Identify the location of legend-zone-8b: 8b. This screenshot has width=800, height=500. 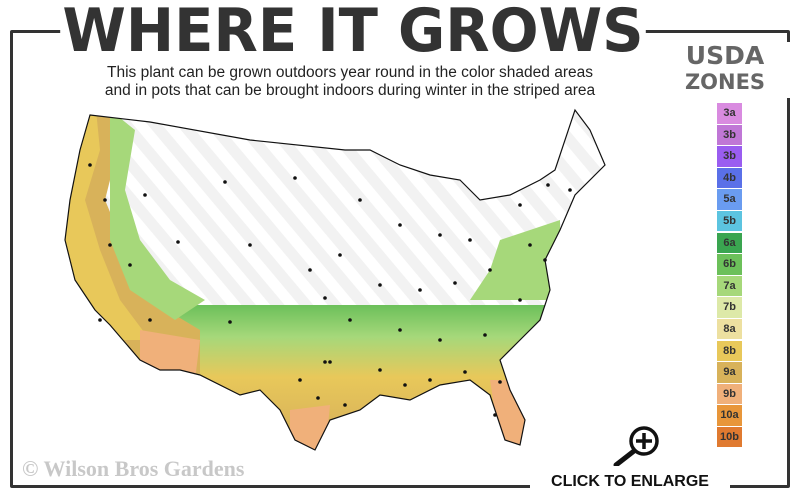
(729, 351).